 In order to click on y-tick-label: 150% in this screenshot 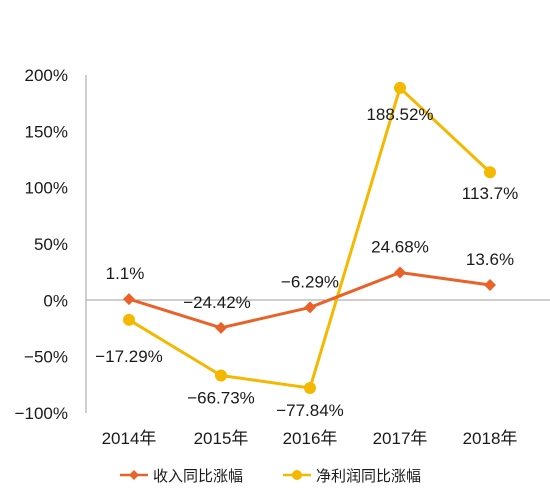, I will do `click(46, 131)`.